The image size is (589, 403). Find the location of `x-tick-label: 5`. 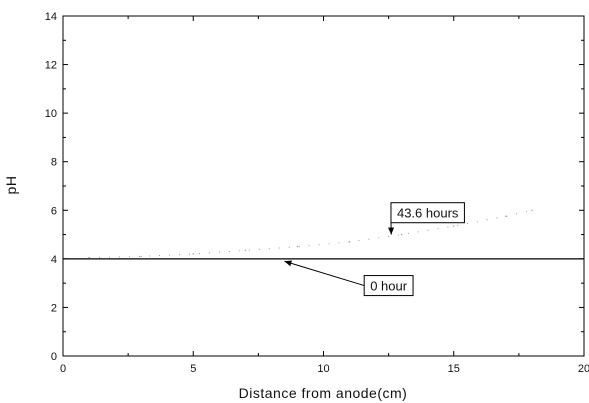

x-tick-label: 5 is located at coordinates (193, 369).